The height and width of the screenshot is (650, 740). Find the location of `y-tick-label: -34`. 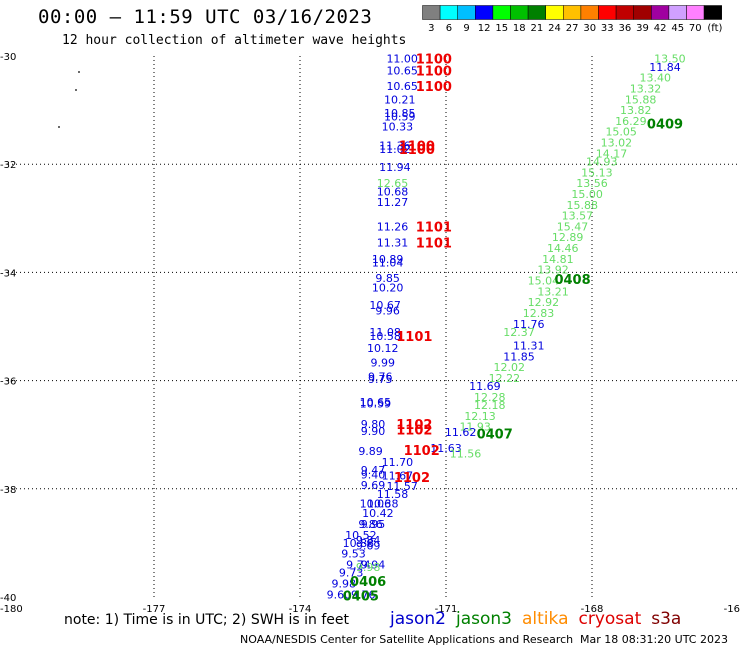

y-tick-label: -34 is located at coordinates (8, 273).